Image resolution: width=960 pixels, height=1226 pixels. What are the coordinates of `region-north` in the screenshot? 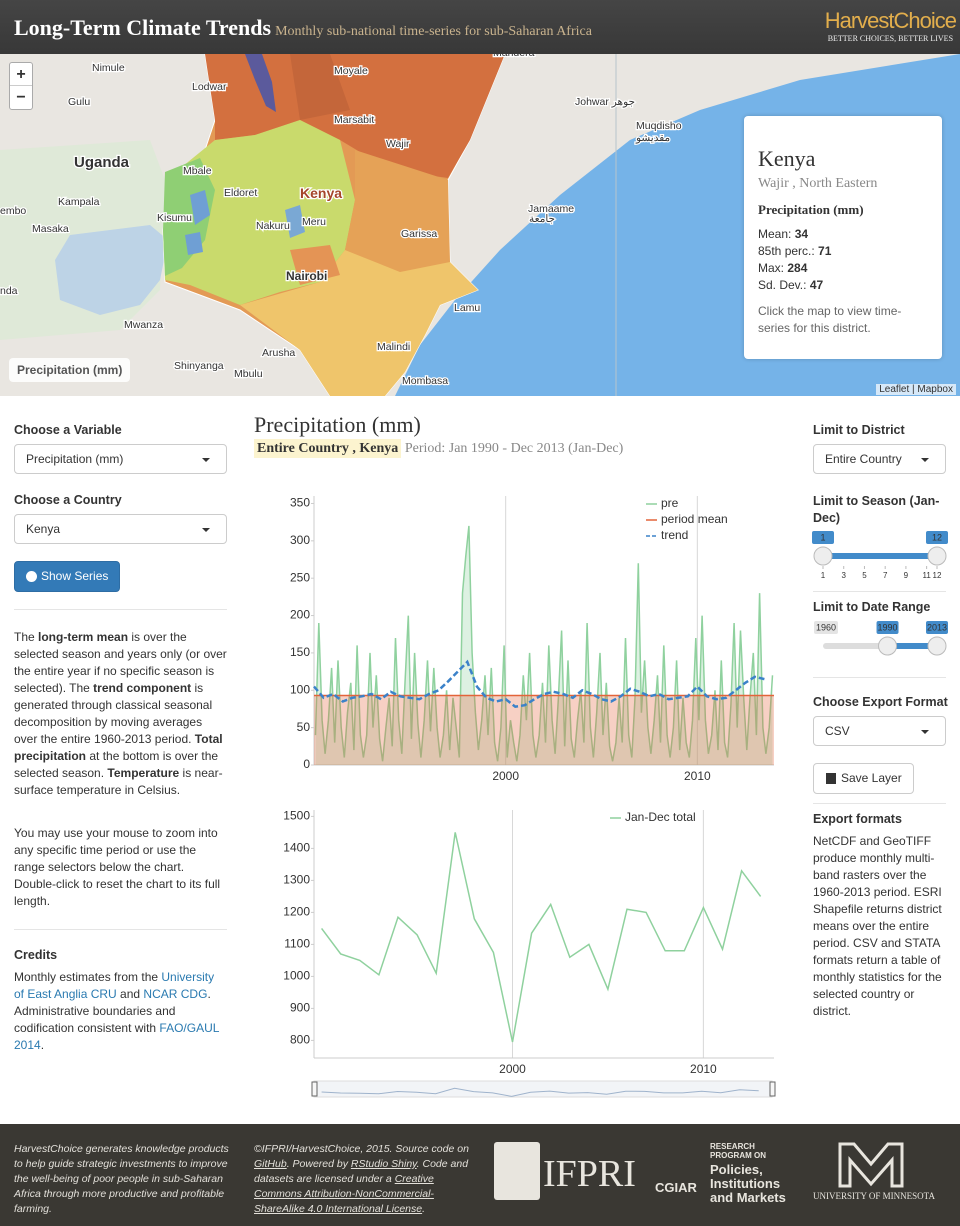 It's located at (355, 116).